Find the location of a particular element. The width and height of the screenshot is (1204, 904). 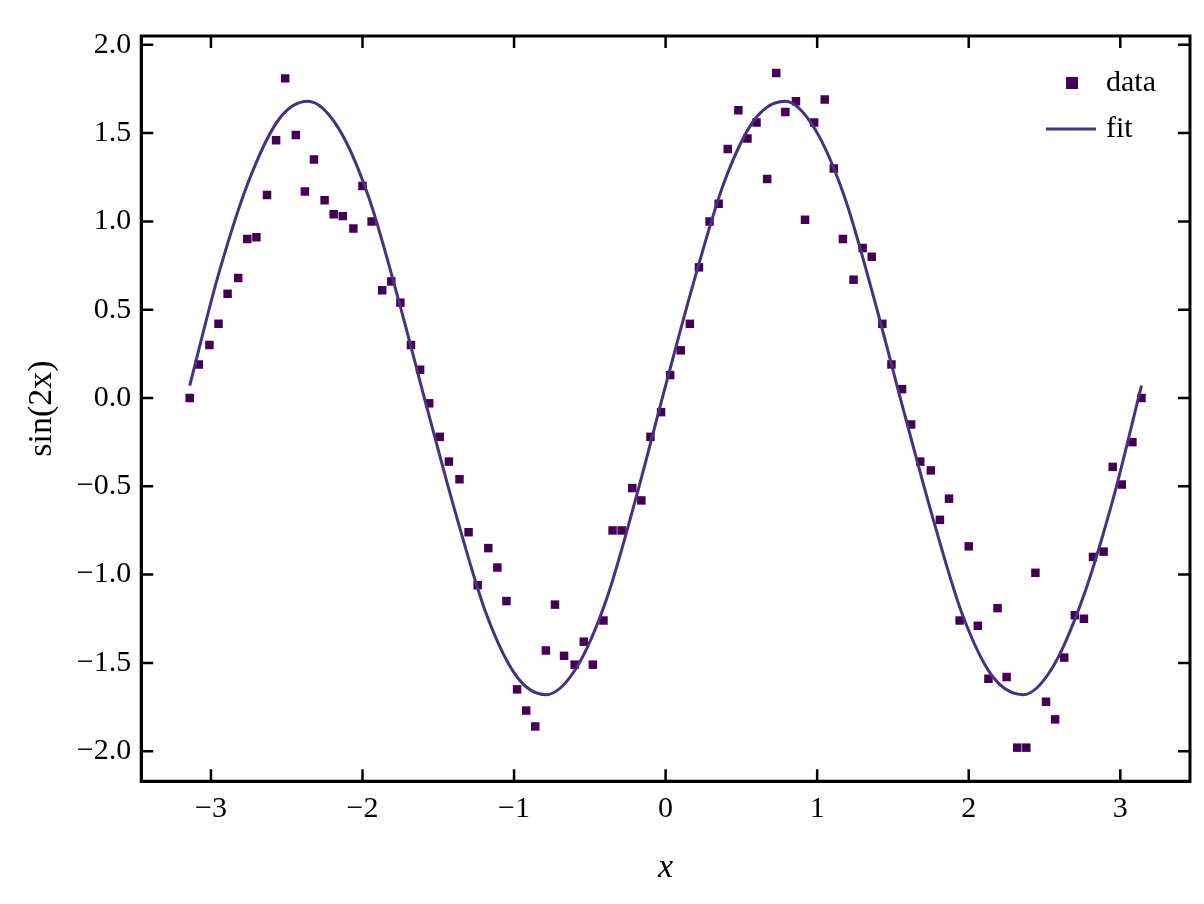

y-tick-label: 1.0 is located at coordinates (112, 219).